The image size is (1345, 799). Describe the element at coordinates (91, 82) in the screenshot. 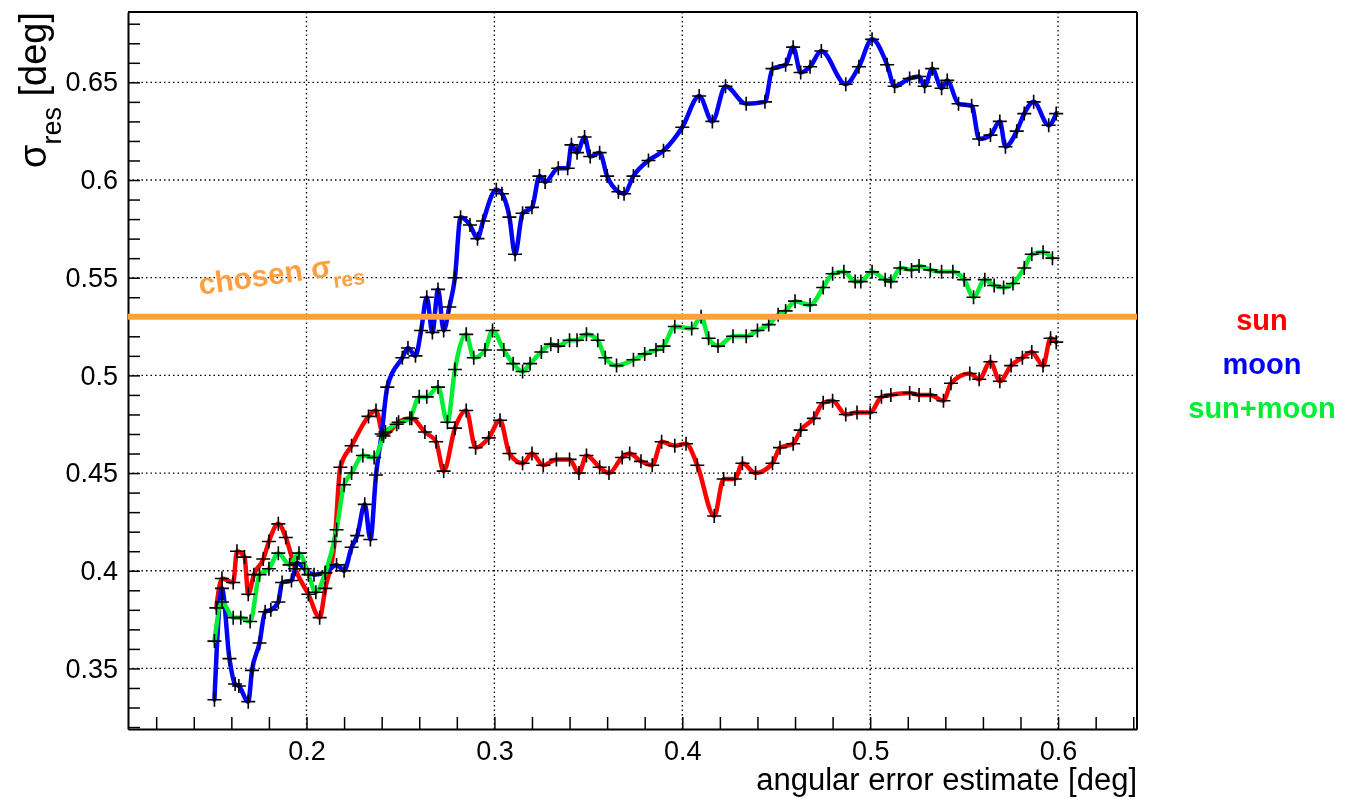

I see `y-tick-label: 0.65` at that location.